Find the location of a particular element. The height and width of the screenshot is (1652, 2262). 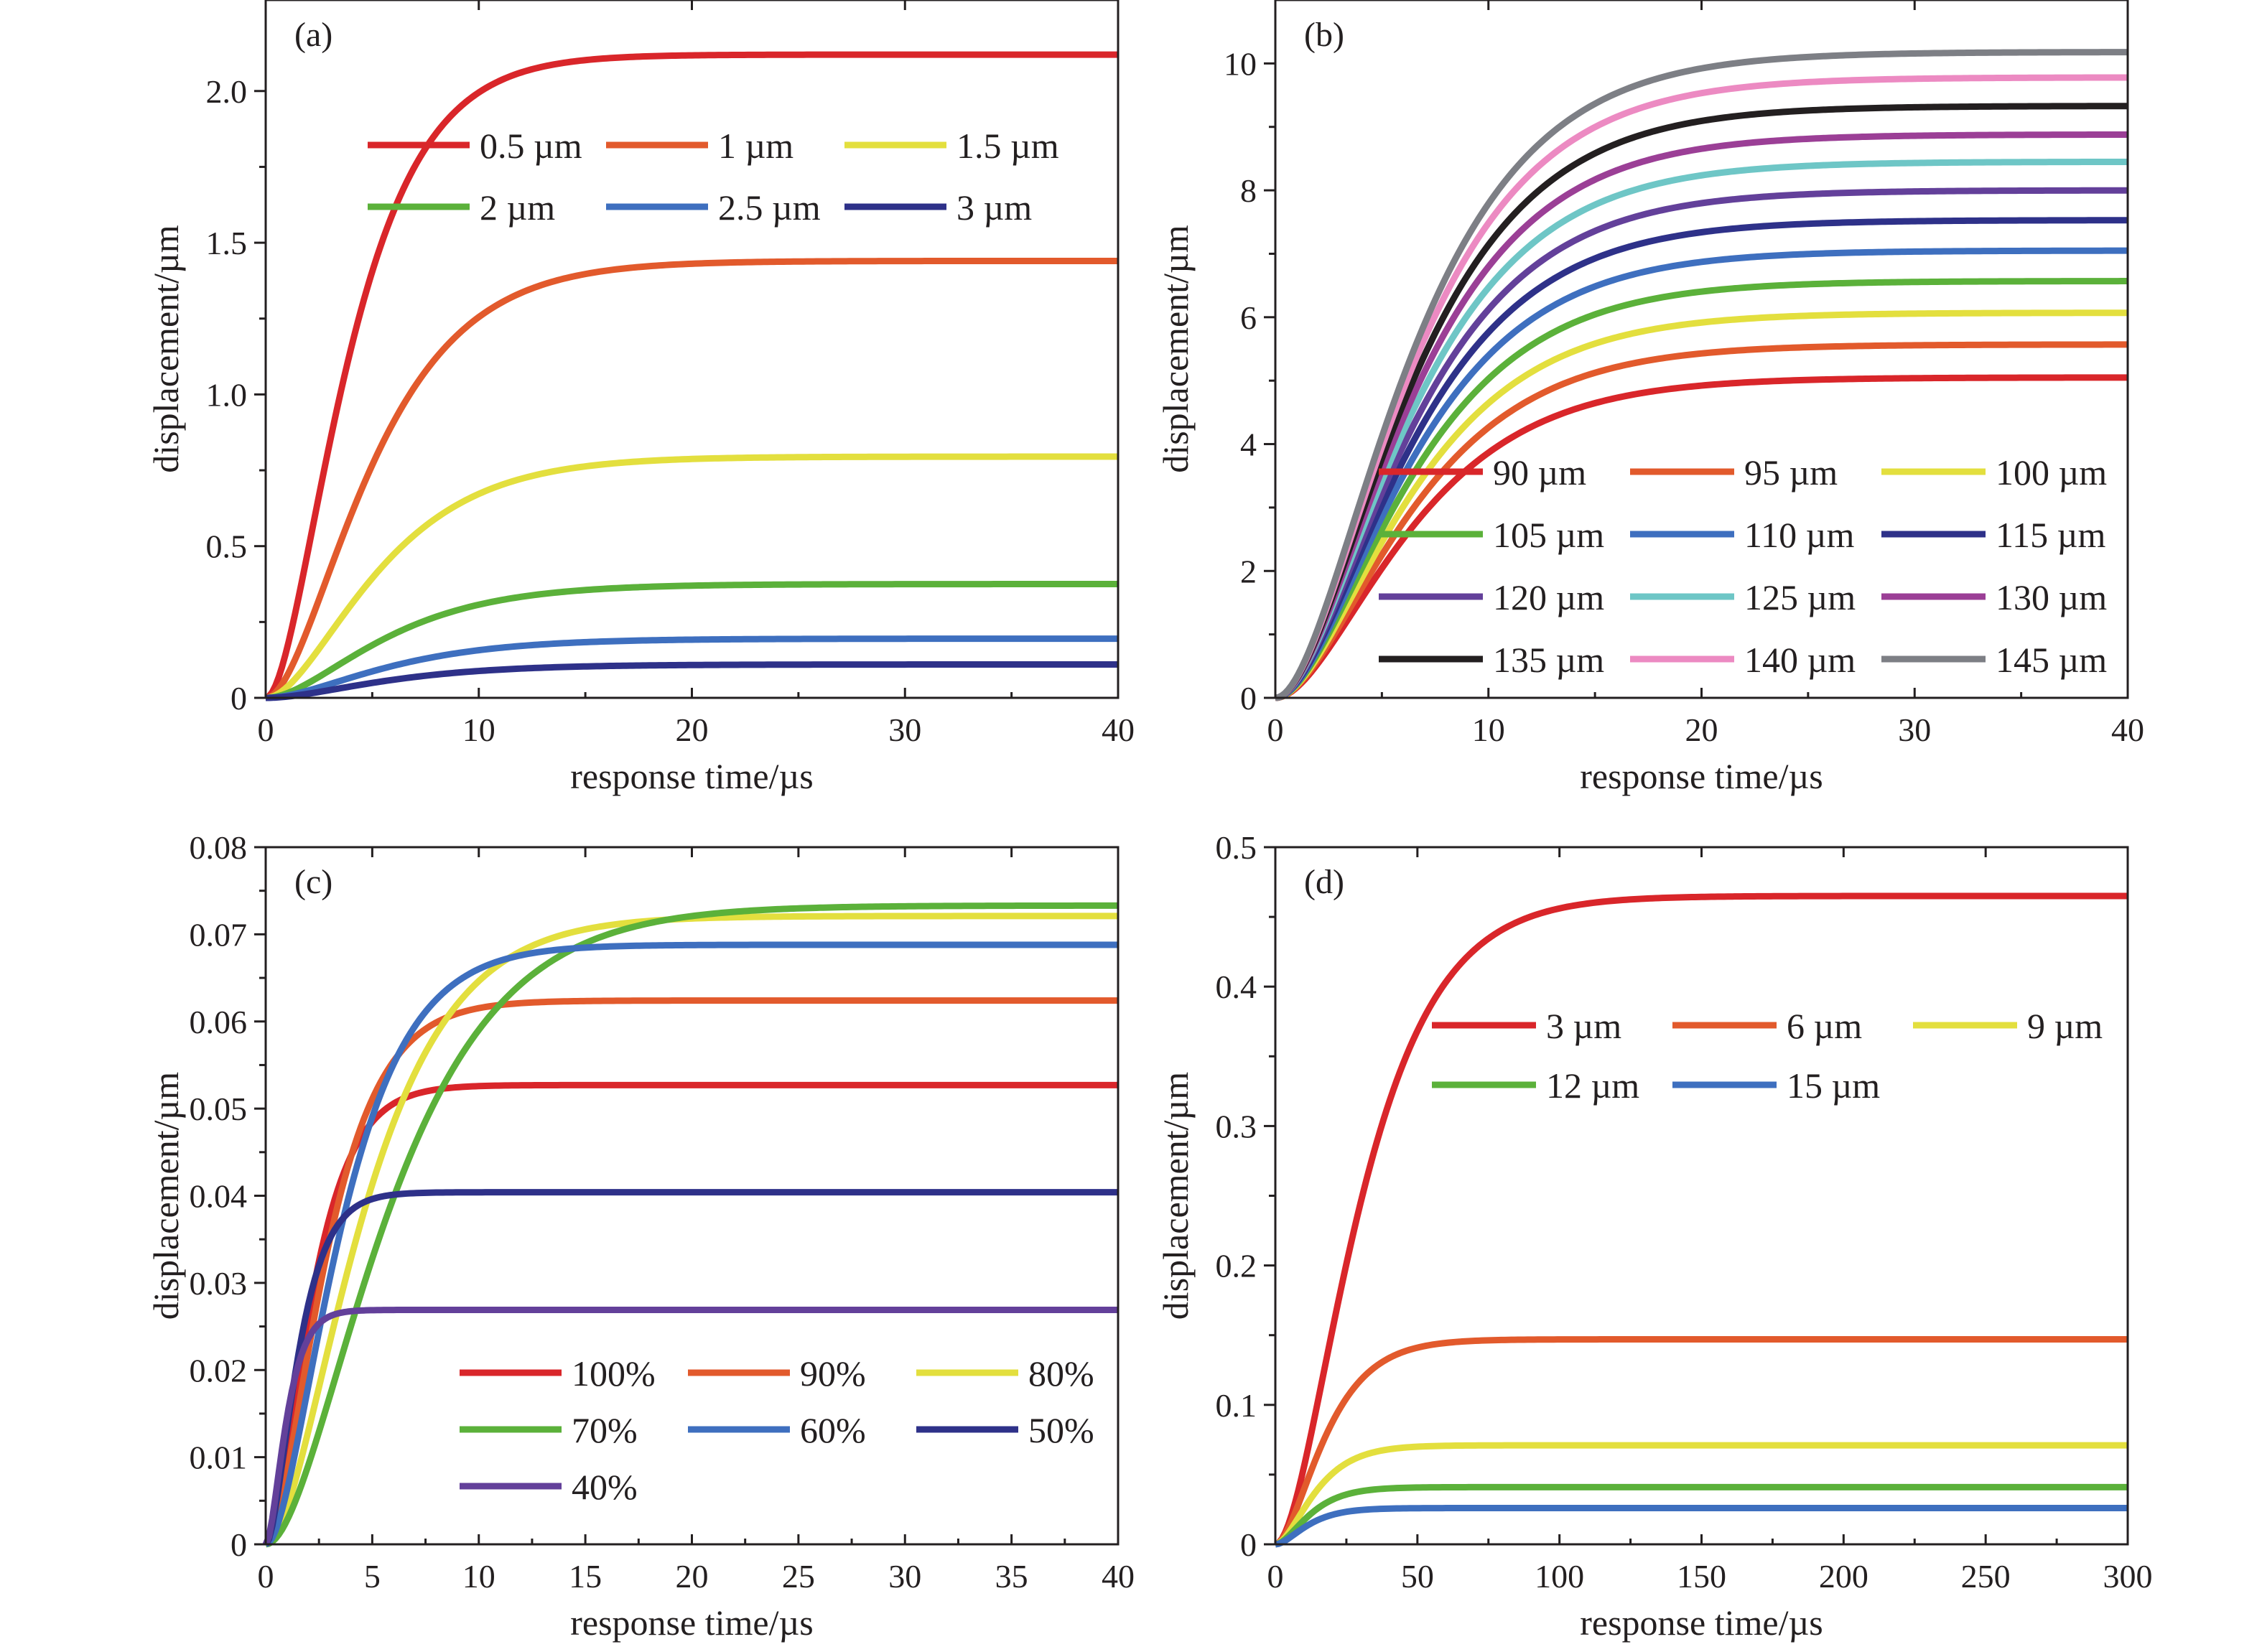

legend-label-4: 70% is located at coordinates (605, 1430).